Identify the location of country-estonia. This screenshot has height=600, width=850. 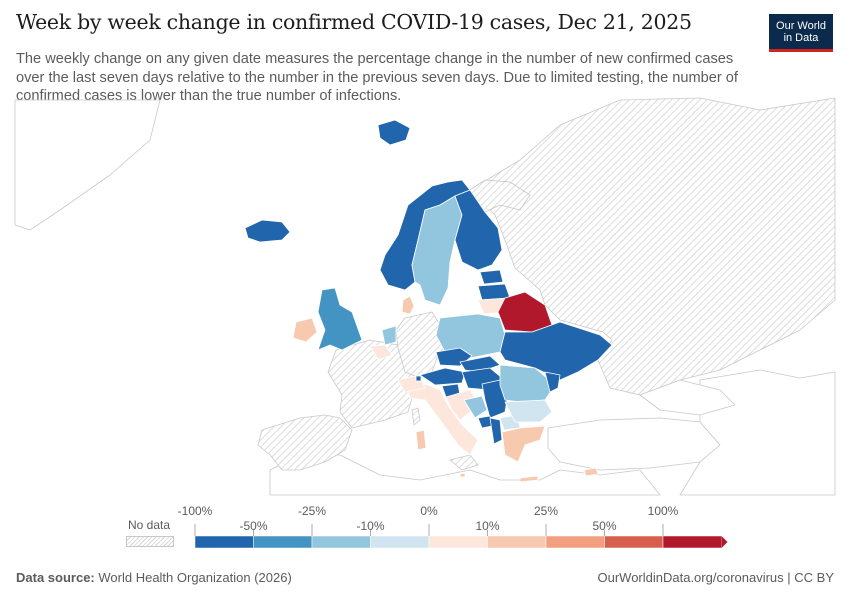
(491, 277).